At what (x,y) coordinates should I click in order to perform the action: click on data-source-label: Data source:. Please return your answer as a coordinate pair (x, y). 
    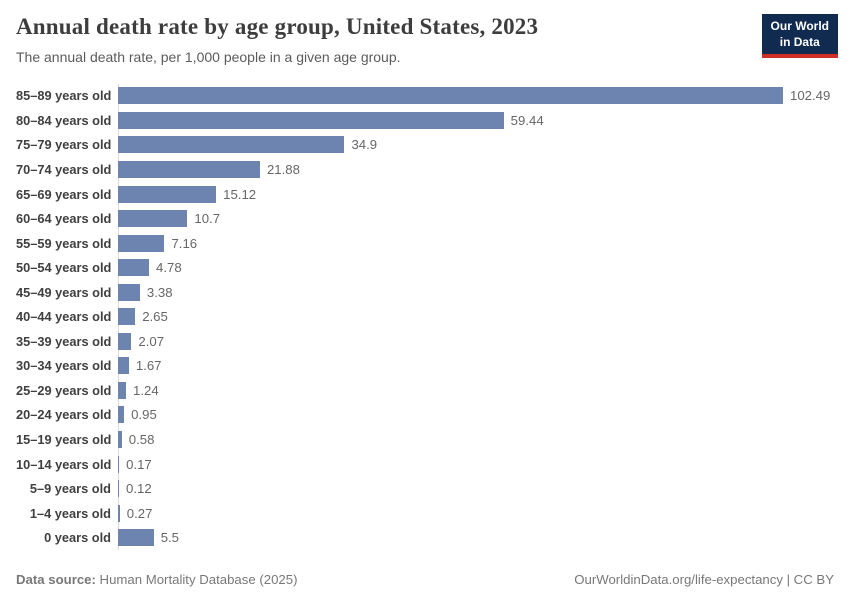
    Looking at the image, I should click on (56, 579).